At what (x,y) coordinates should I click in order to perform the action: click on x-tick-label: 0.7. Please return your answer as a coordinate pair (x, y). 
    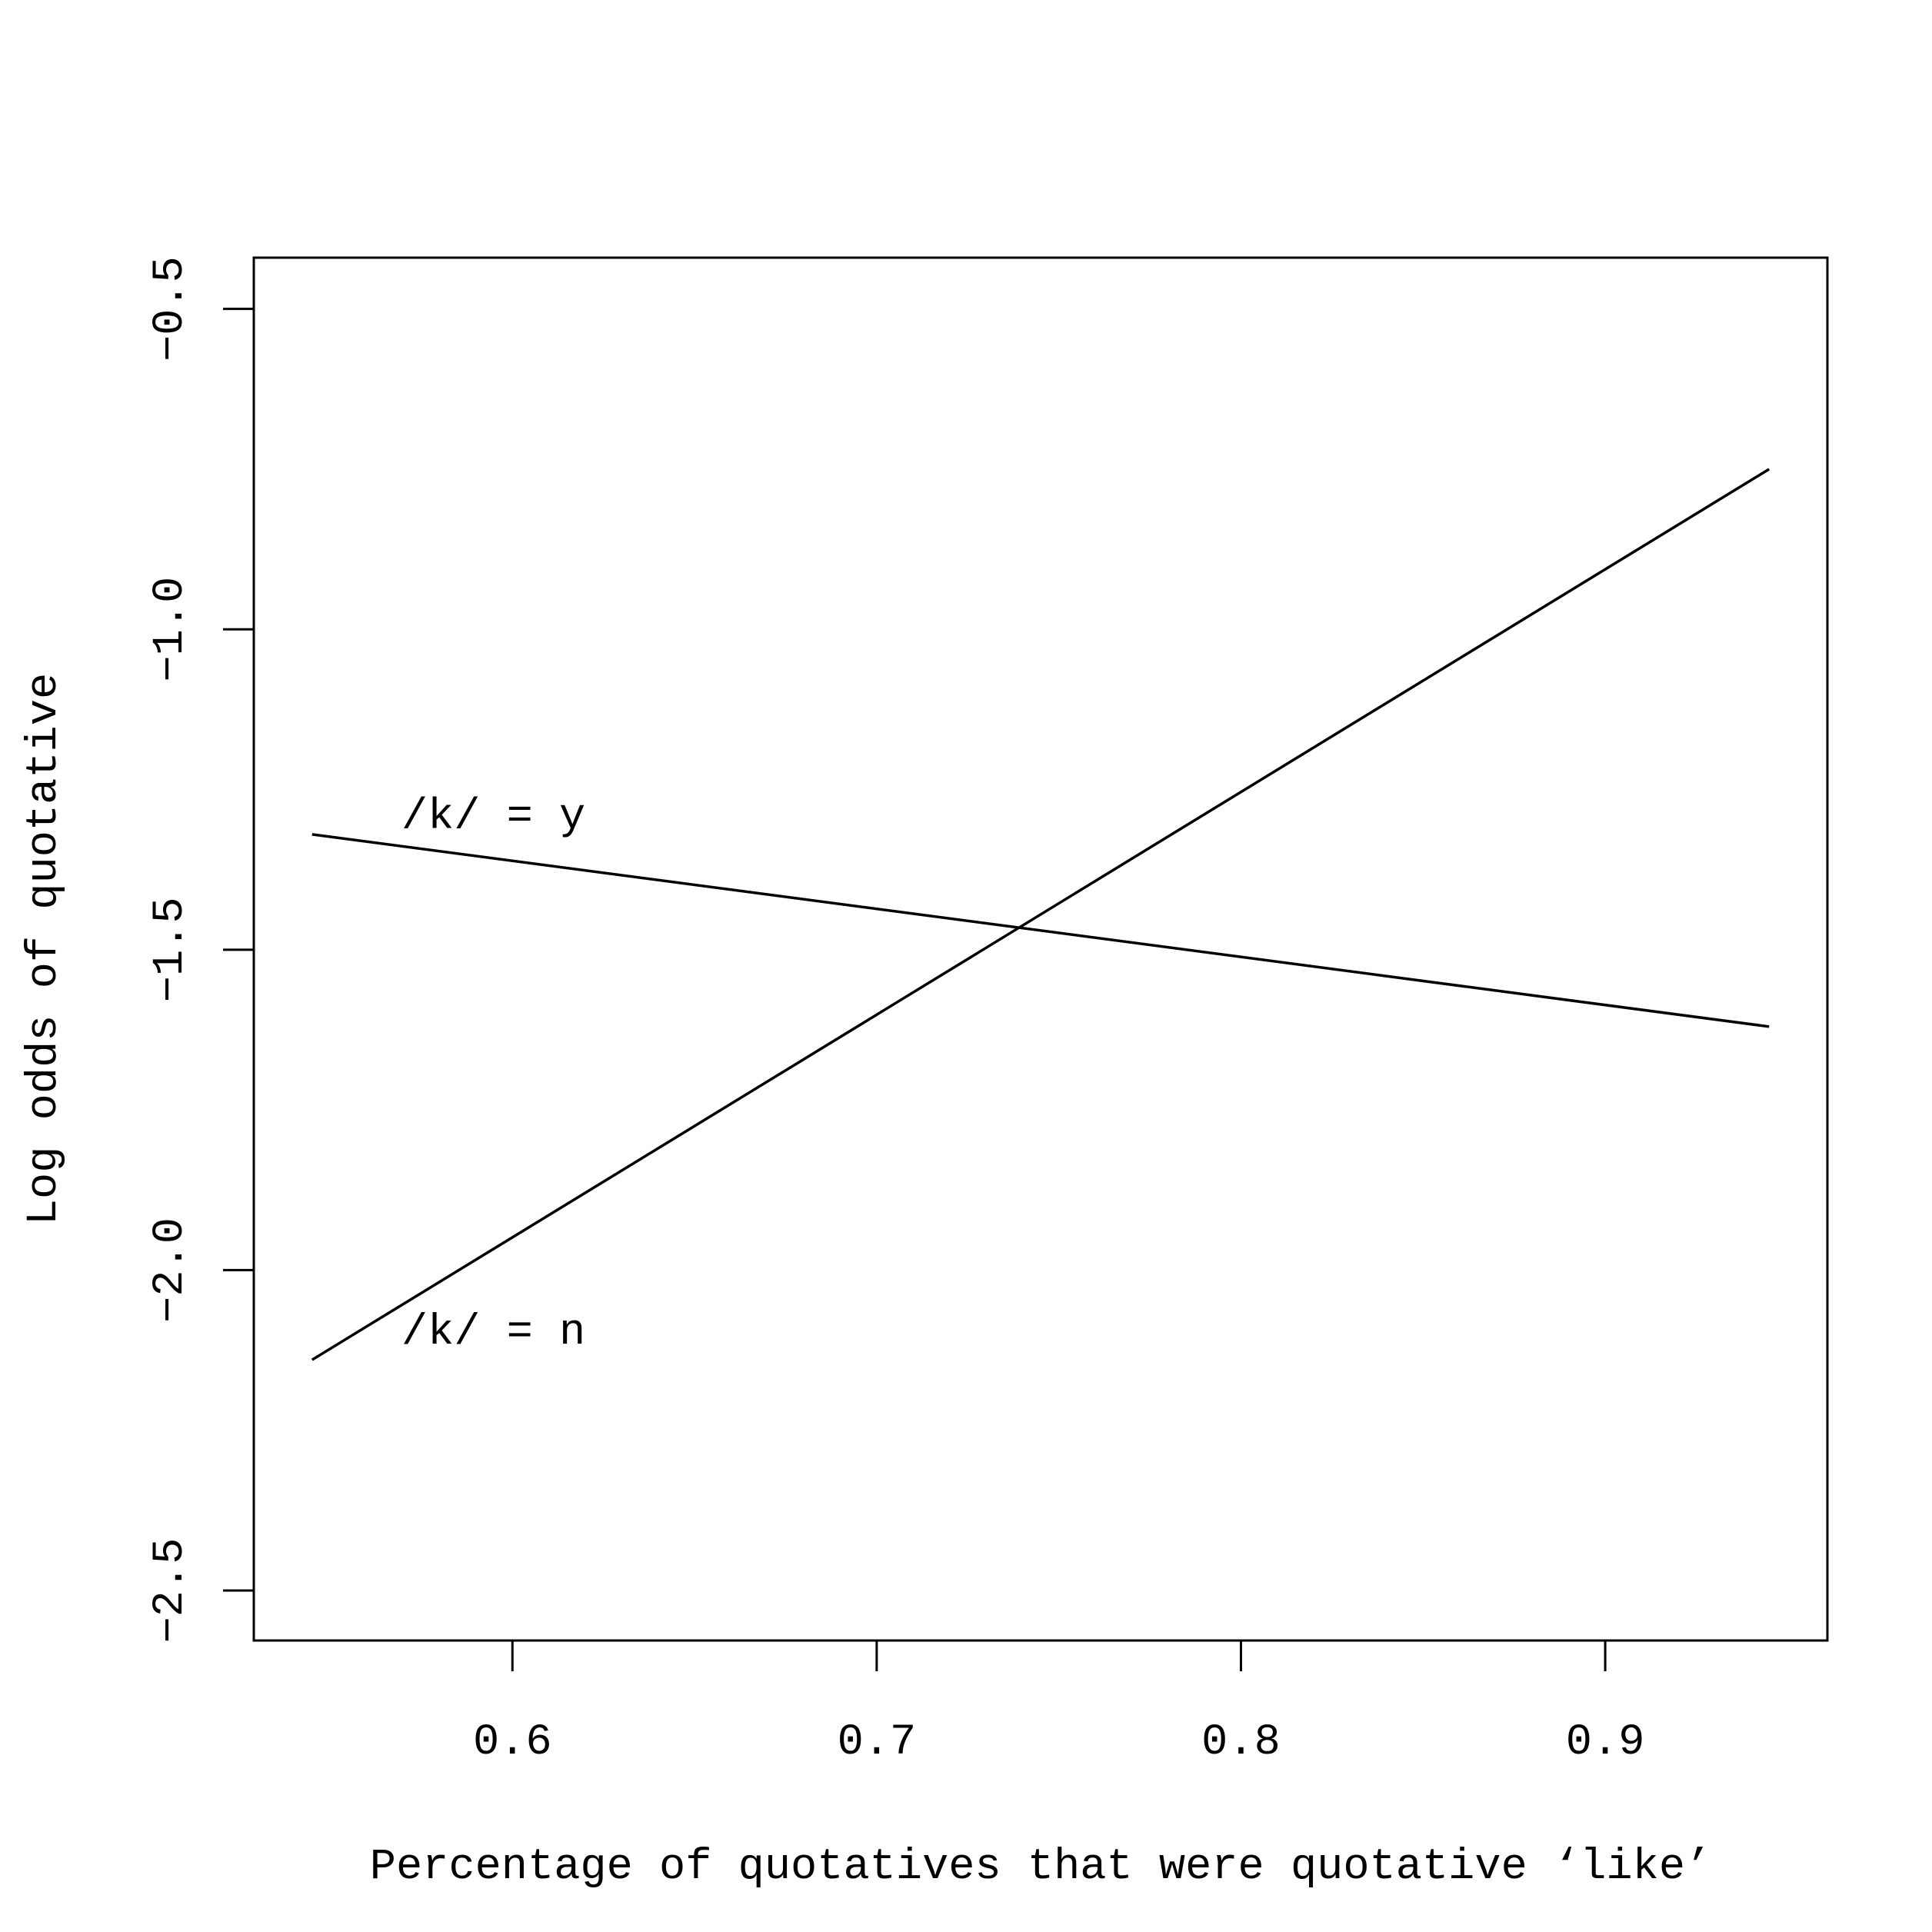
    Looking at the image, I should click on (877, 1742).